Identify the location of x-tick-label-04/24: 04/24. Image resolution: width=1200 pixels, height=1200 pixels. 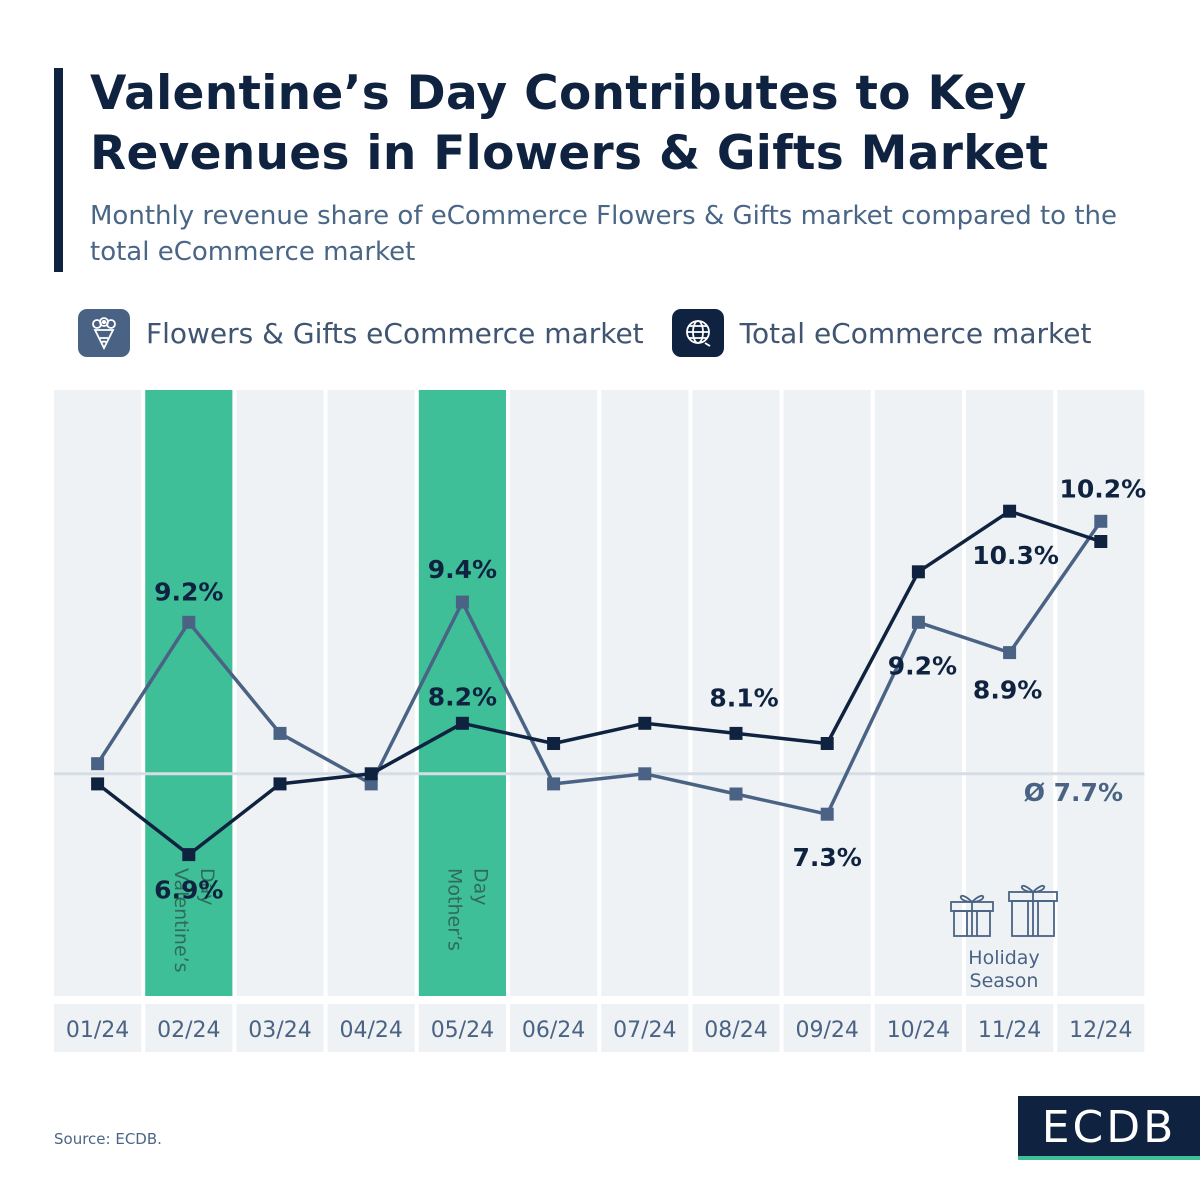
(370, 1030).